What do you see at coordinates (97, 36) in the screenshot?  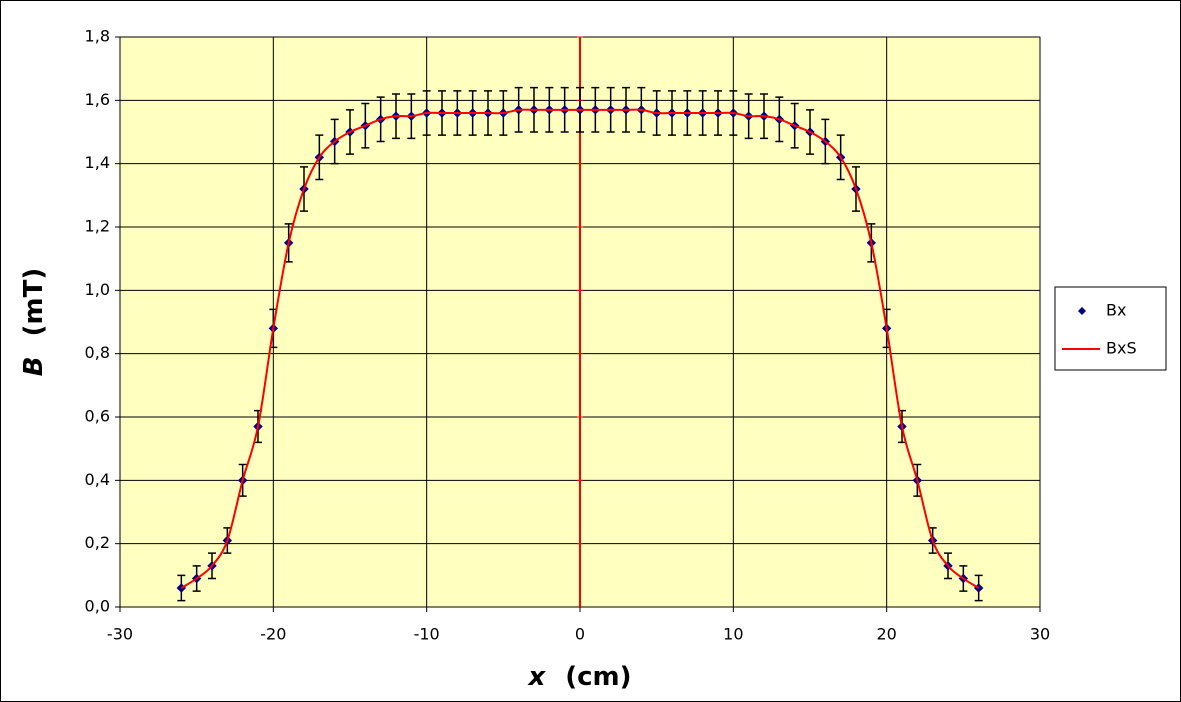 I see `y-tick-label: 1,8` at bounding box center [97, 36].